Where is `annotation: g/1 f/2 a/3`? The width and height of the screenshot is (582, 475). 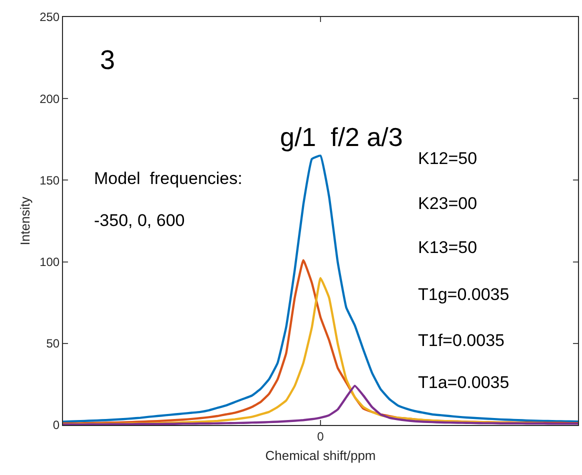 annotation: g/1 f/2 a/3 is located at coordinates (341, 137).